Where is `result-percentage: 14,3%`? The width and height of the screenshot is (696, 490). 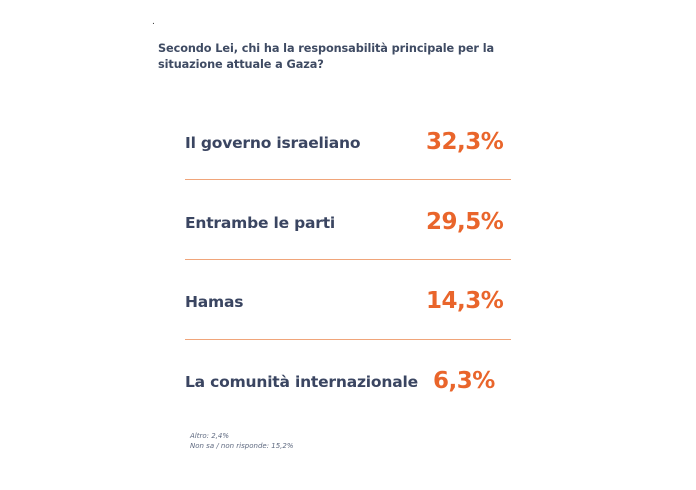 result-percentage: 14,3% is located at coordinates (465, 301).